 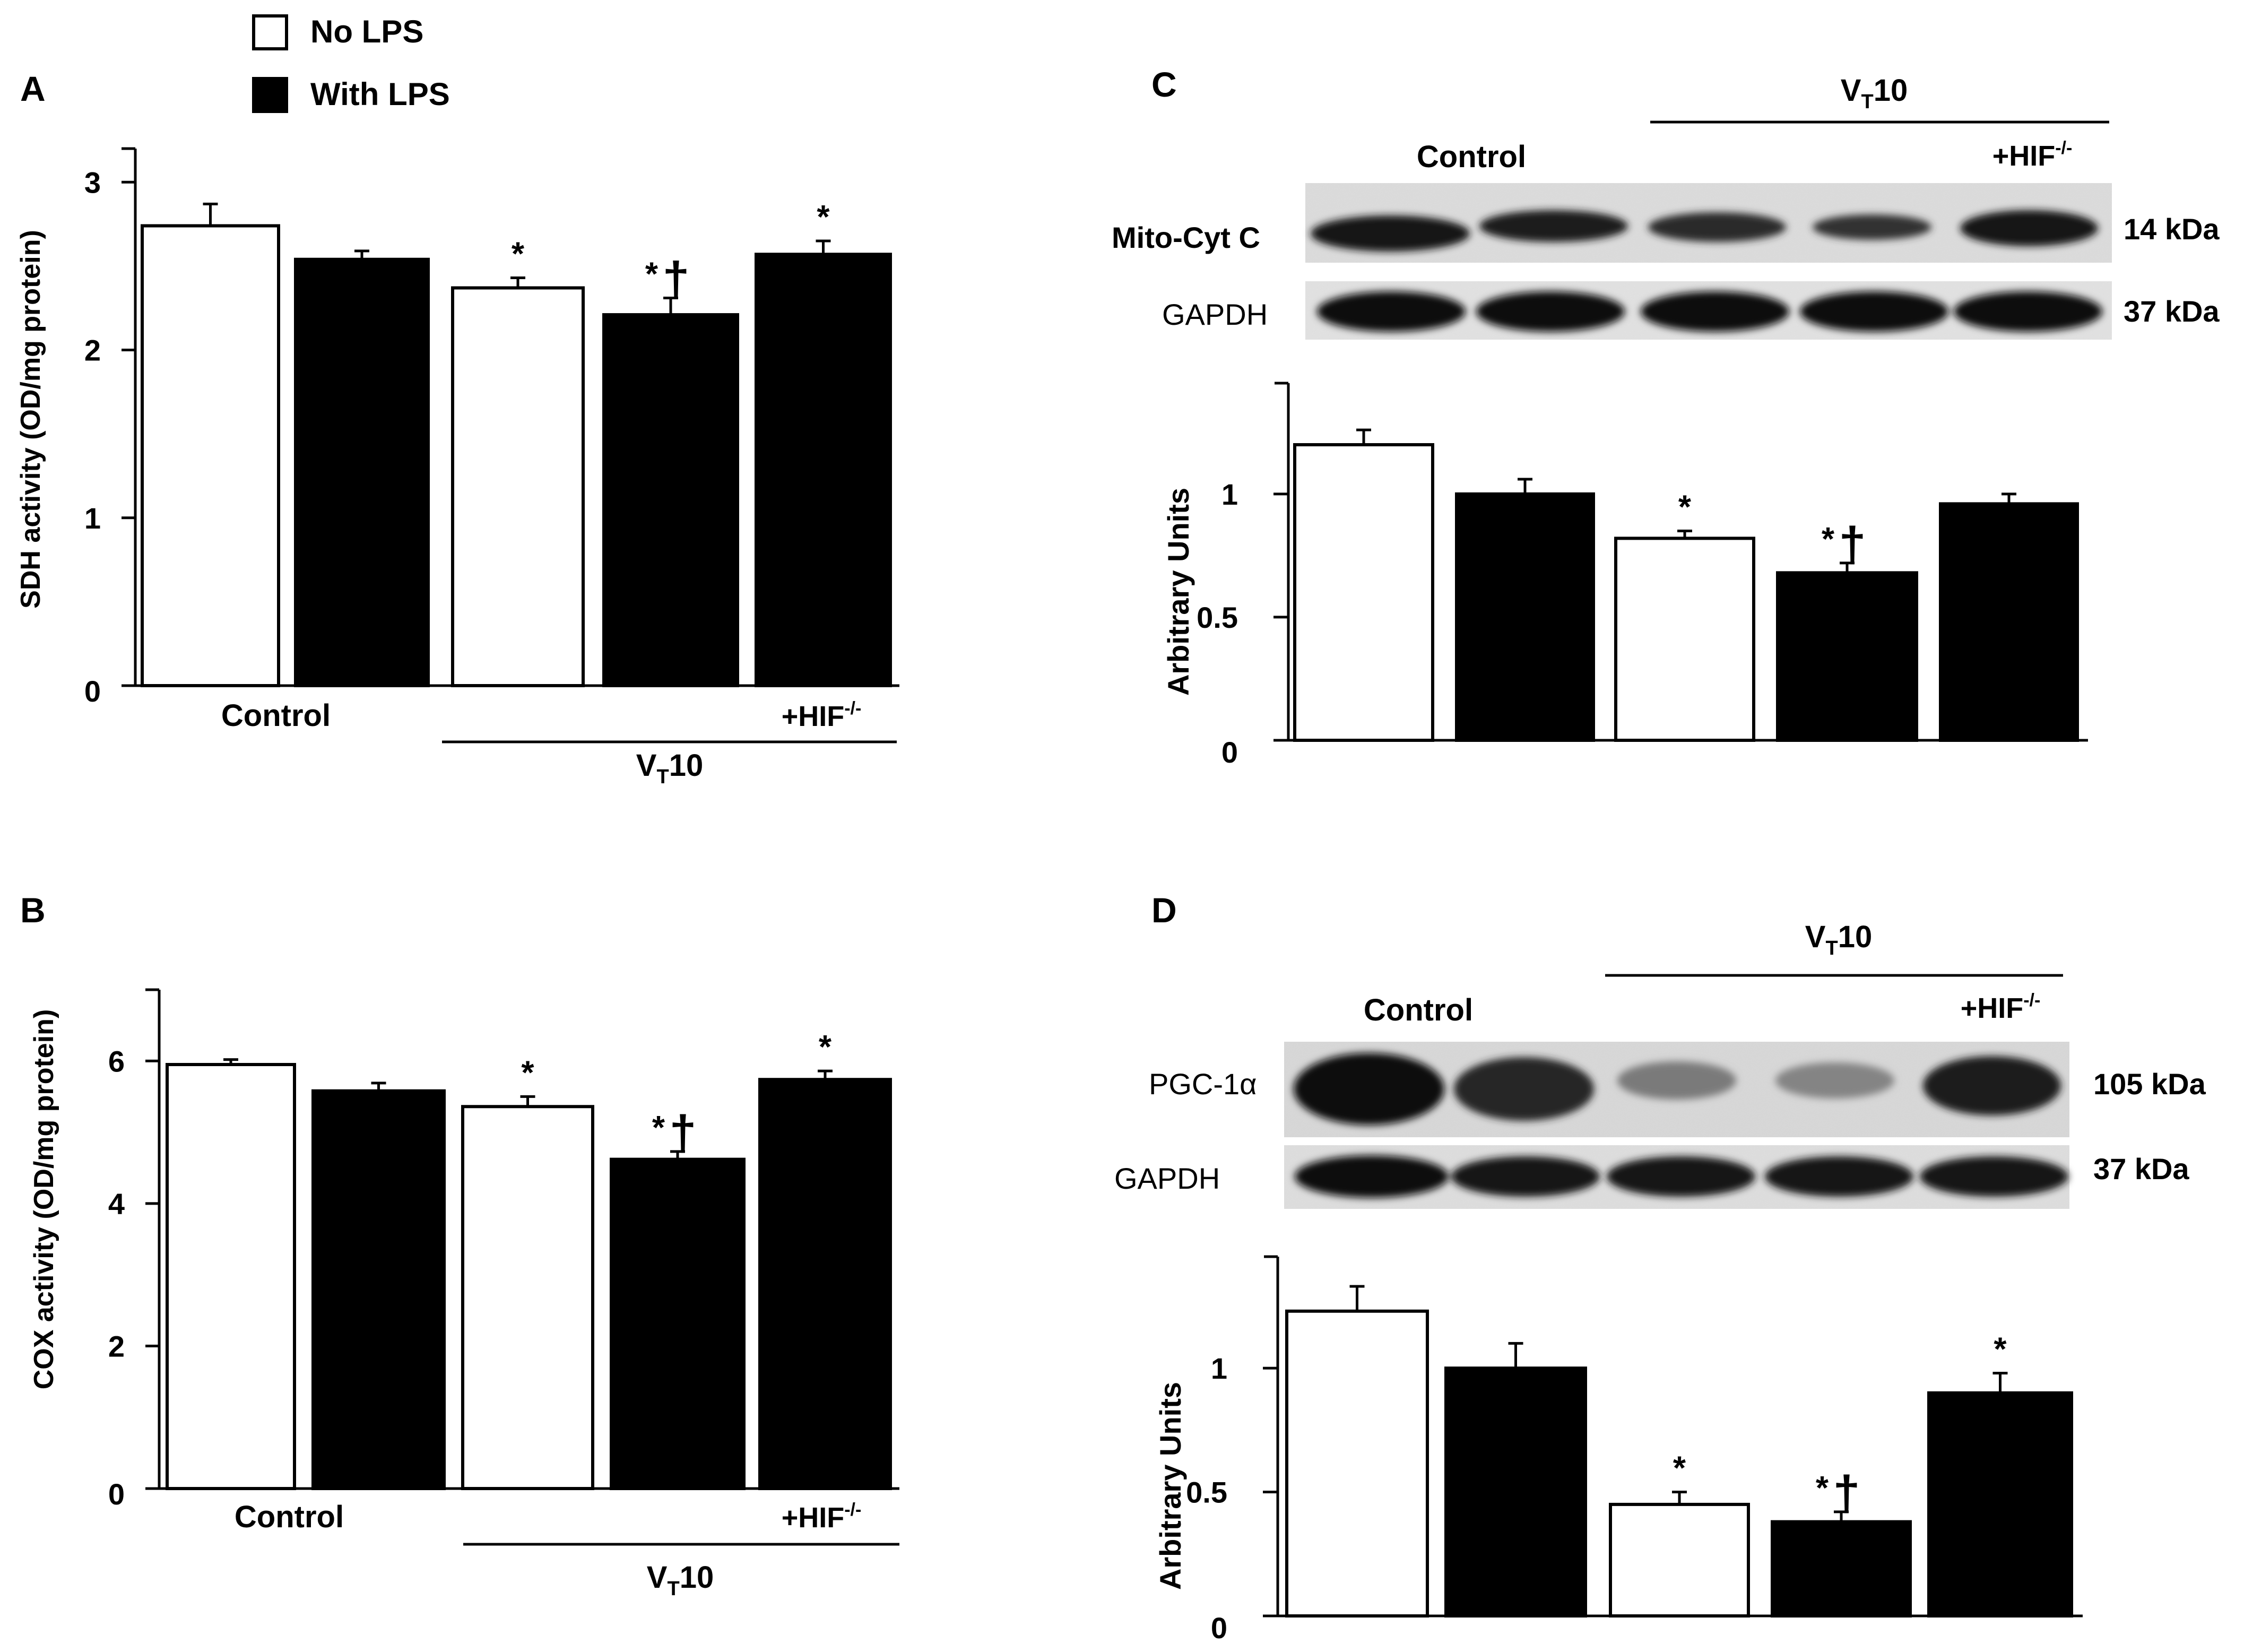 What do you see at coordinates (852, 1510) in the screenshot?
I see `panel-b-hif-sup: -/-` at bounding box center [852, 1510].